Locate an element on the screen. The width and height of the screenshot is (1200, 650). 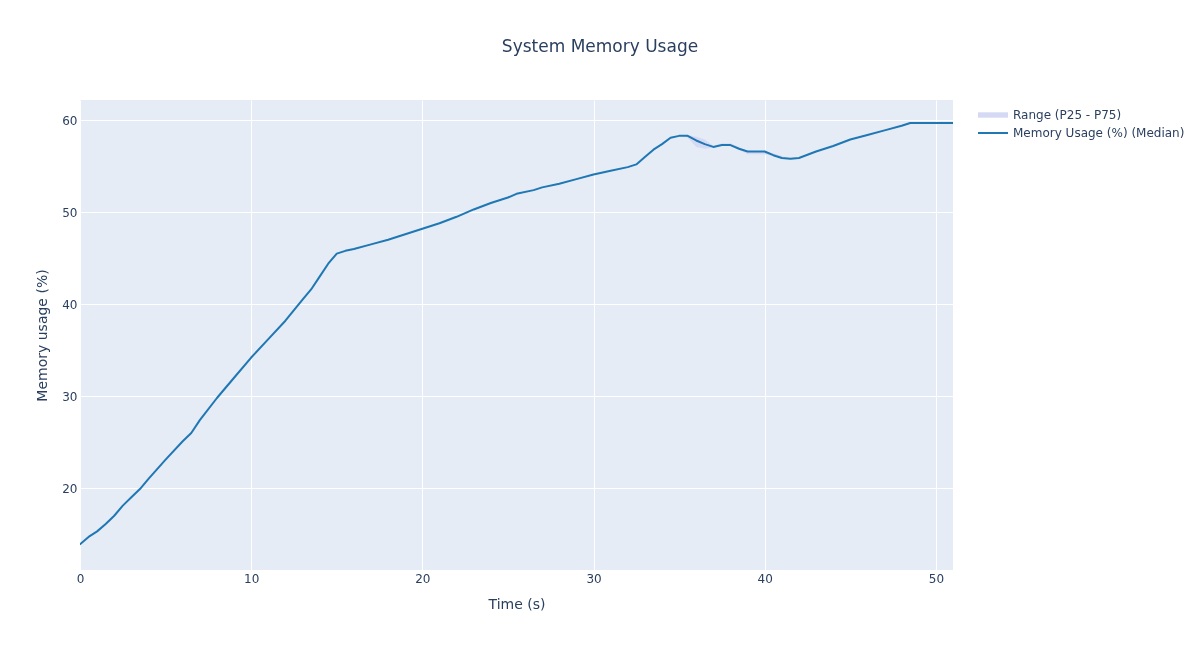
x-tick-label: 20 is located at coordinates (423, 578).